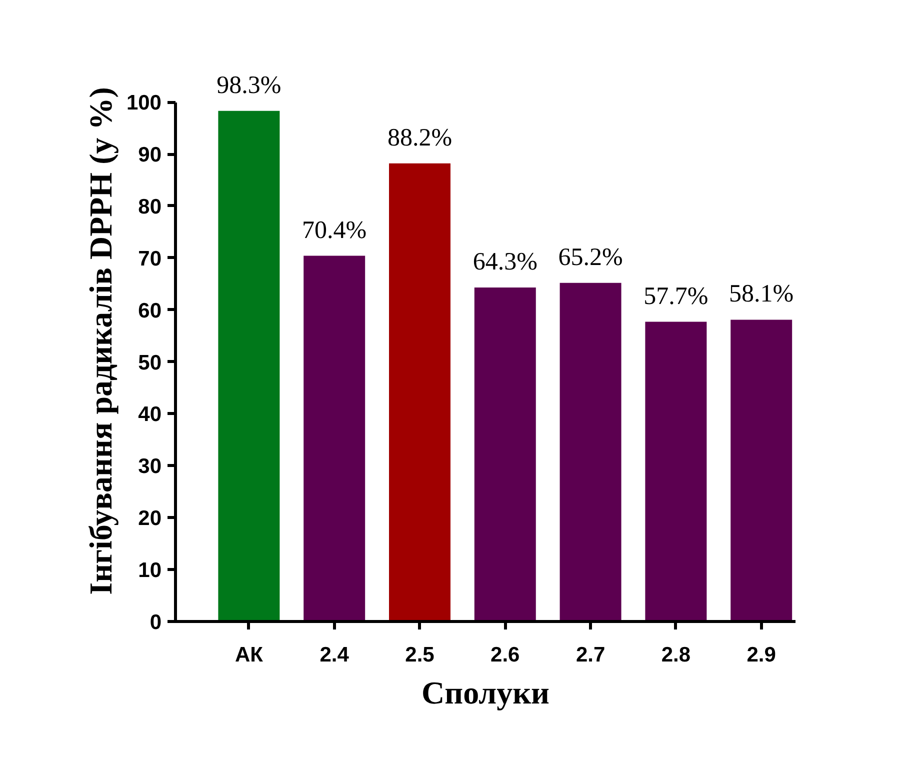 This screenshot has width=919, height=771. What do you see at coordinates (156, 622) in the screenshot?
I see `y-tick-label: 0` at bounding box center [156, 622].